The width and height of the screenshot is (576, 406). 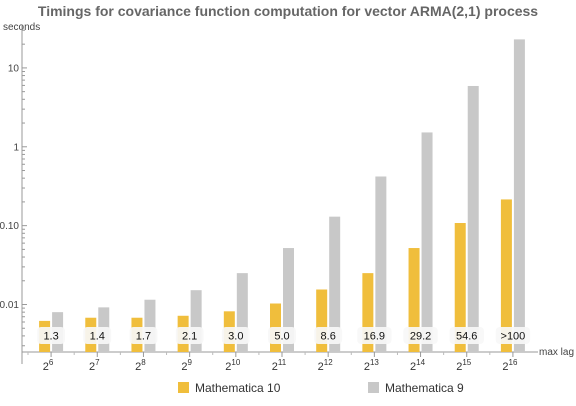 What do you see at coordinates (424, 388) in the screenshot?
I see `legend-label-mathematica-9: Mathematica 9` at bounding box center [424, 388].